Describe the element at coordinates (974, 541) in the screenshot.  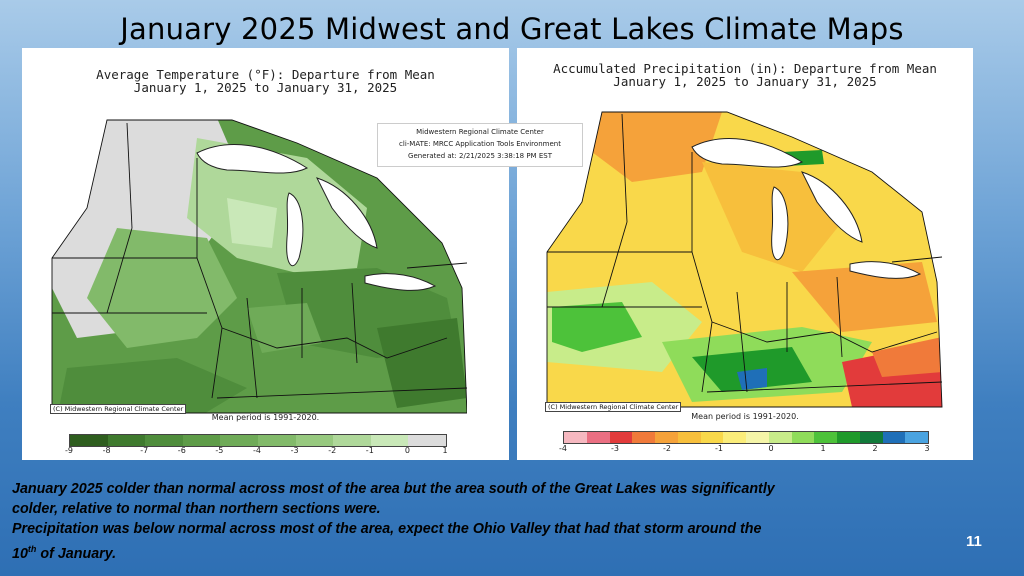
I see `slide-number: 11` at that location.